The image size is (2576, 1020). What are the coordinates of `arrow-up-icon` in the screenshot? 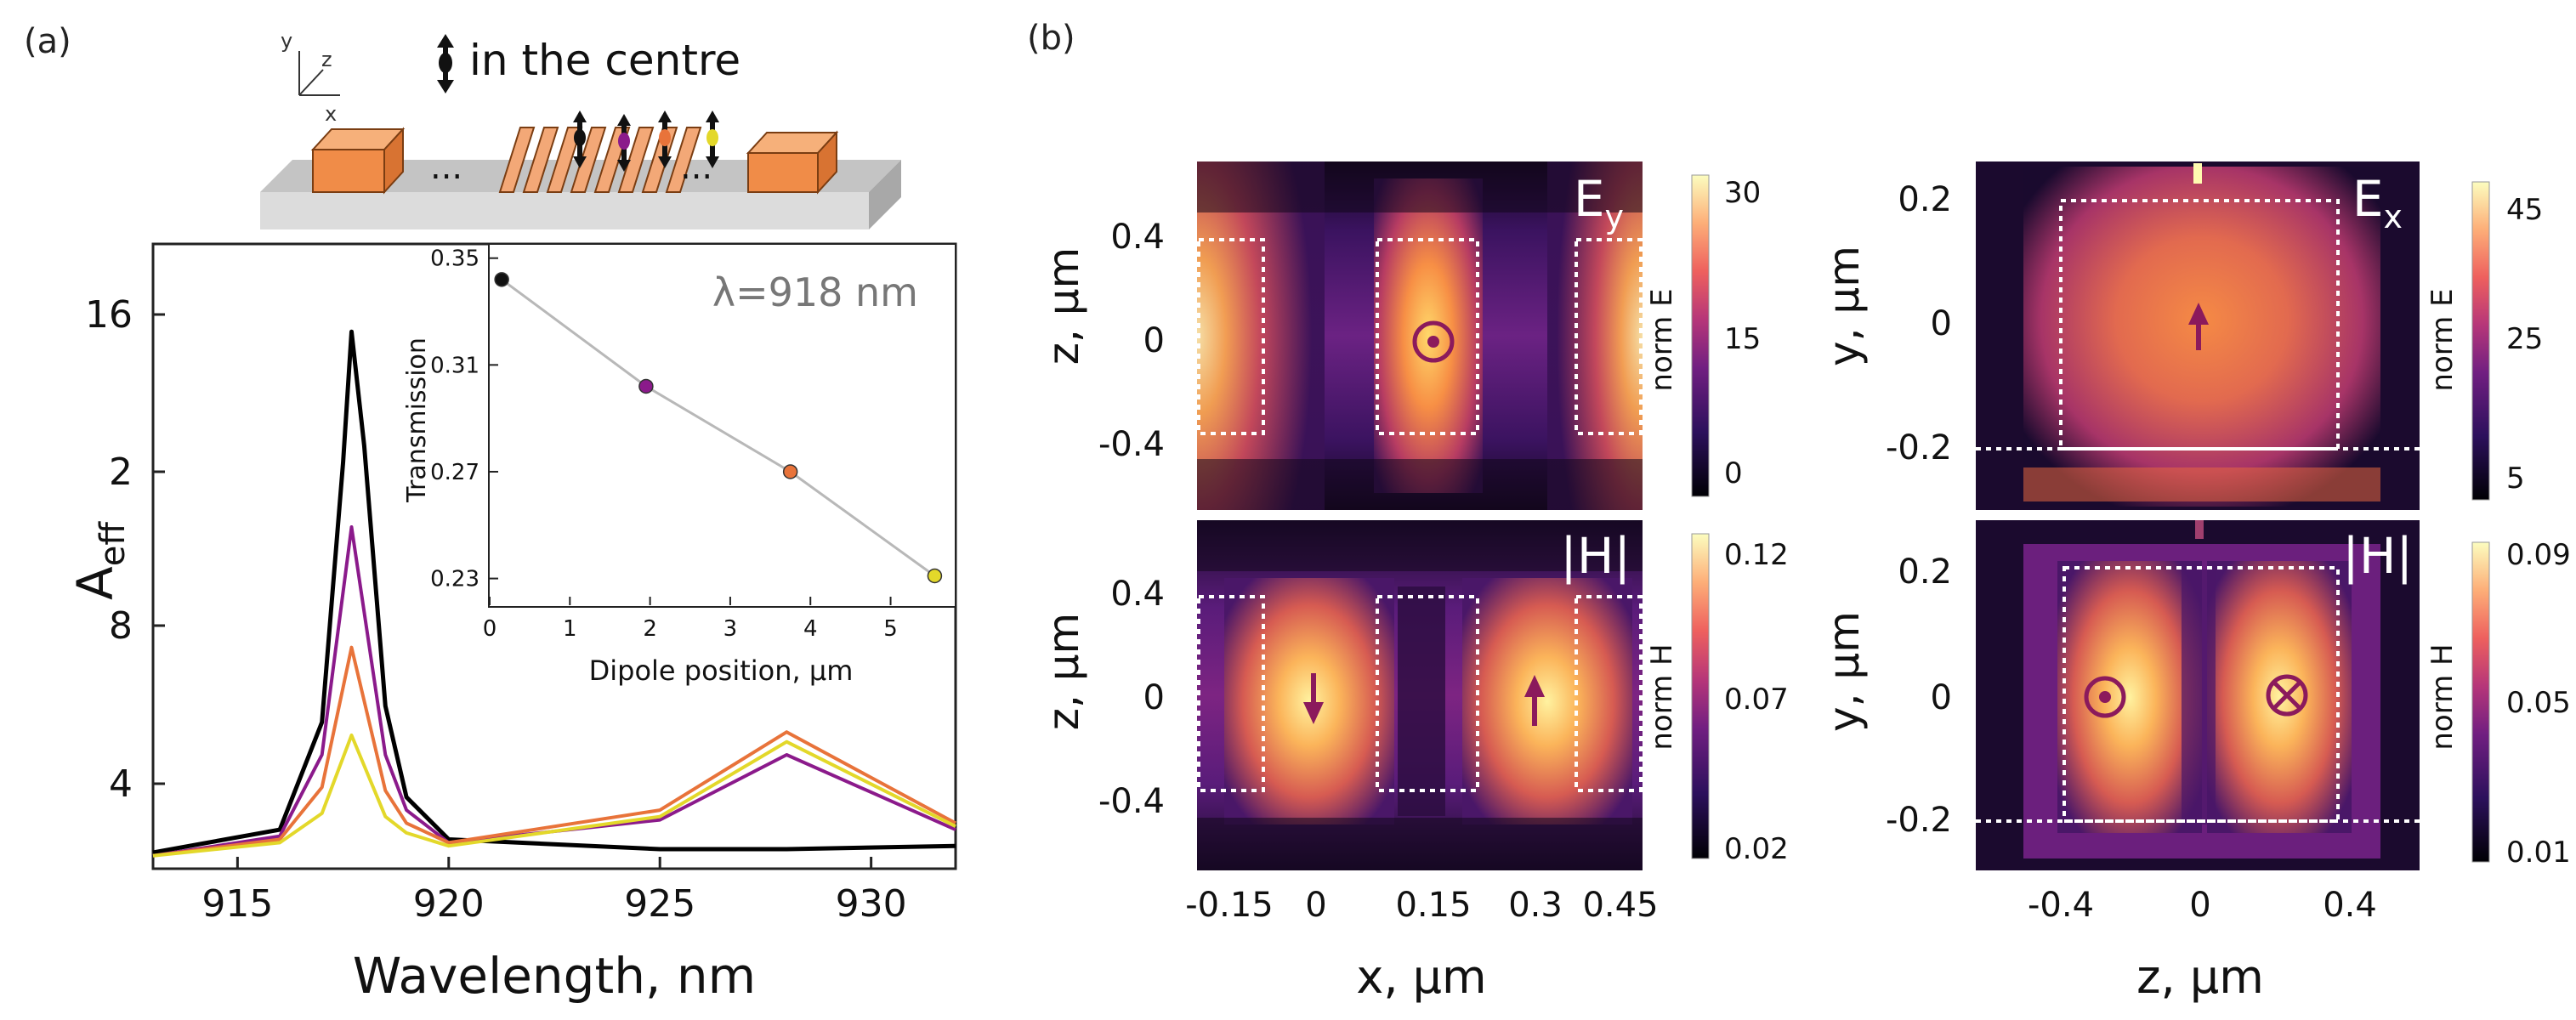 It's located at (1535, 700).